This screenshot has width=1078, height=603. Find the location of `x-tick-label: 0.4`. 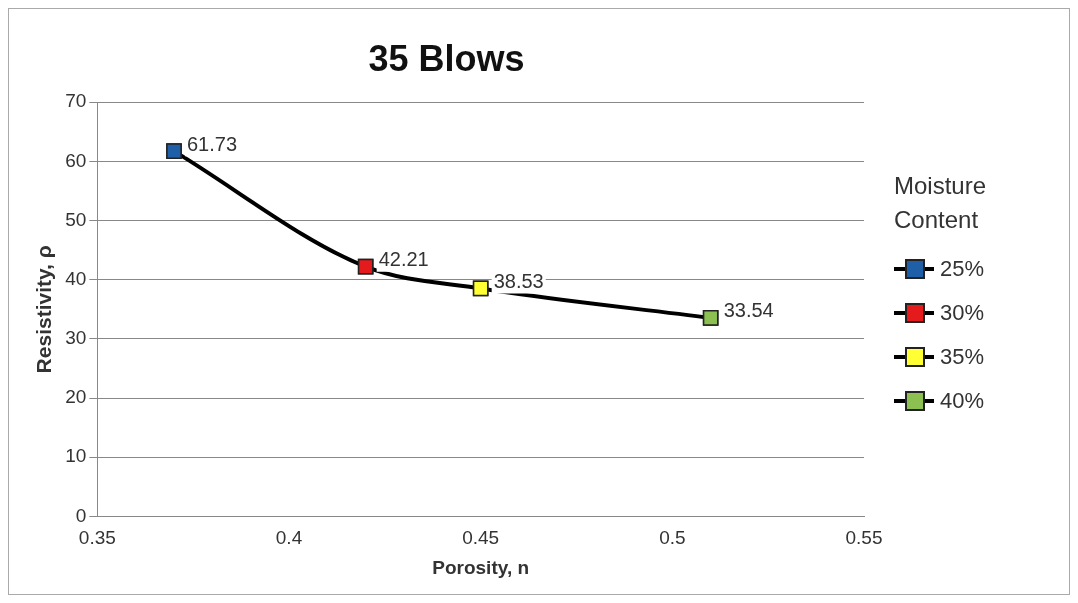

x-tick-label: 0.4 is located at coordinates (289, 538).